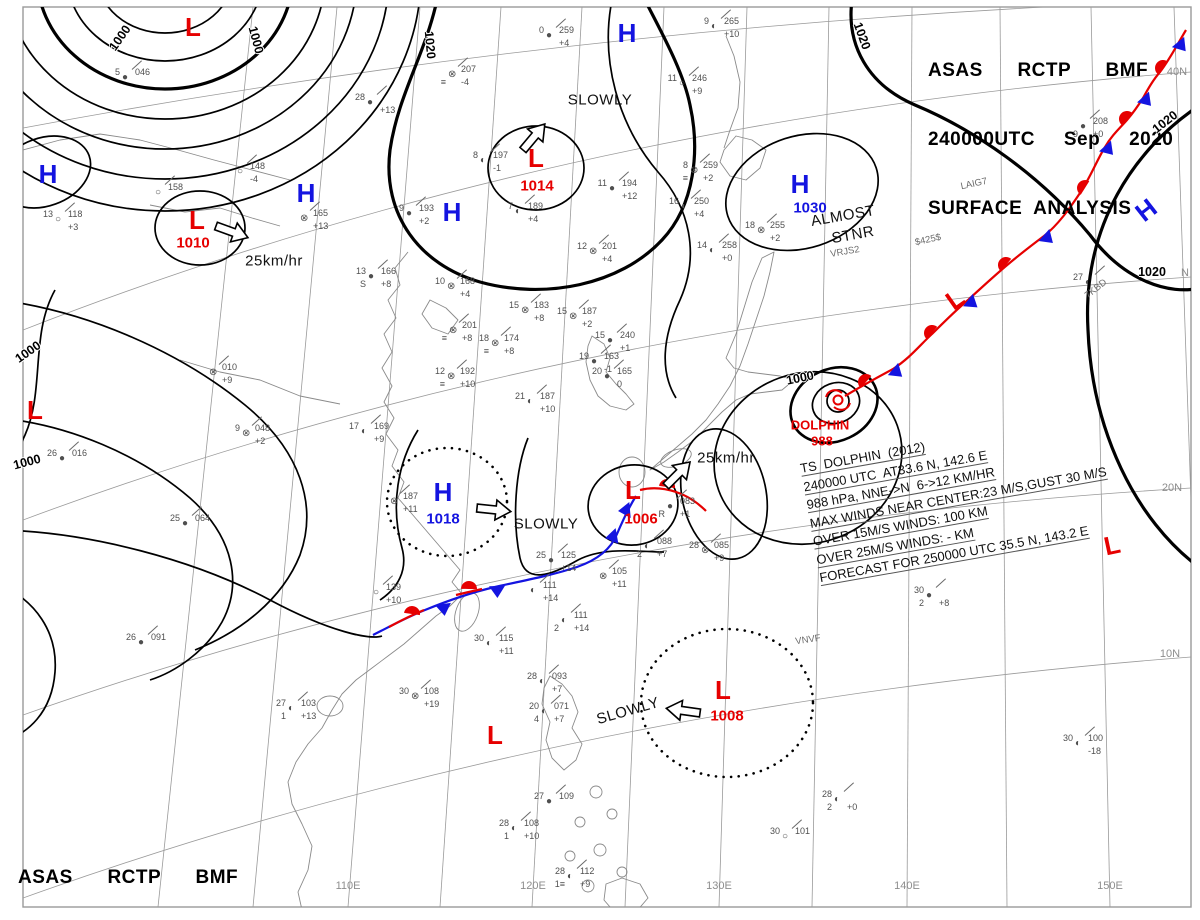 The width and height of the screenshot is (1200, 920). What do you see at coordinates (701, 245) in the screenshot?
I see `station-temp: 14` at bounding box center [701, 245].